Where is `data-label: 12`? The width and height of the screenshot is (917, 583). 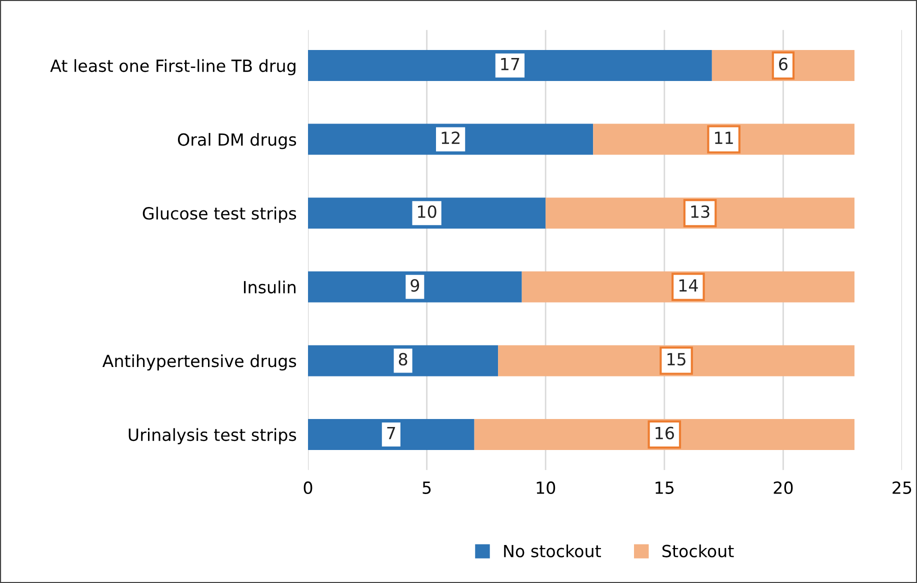 data-label: 12 is located at coordinates (451, 138).